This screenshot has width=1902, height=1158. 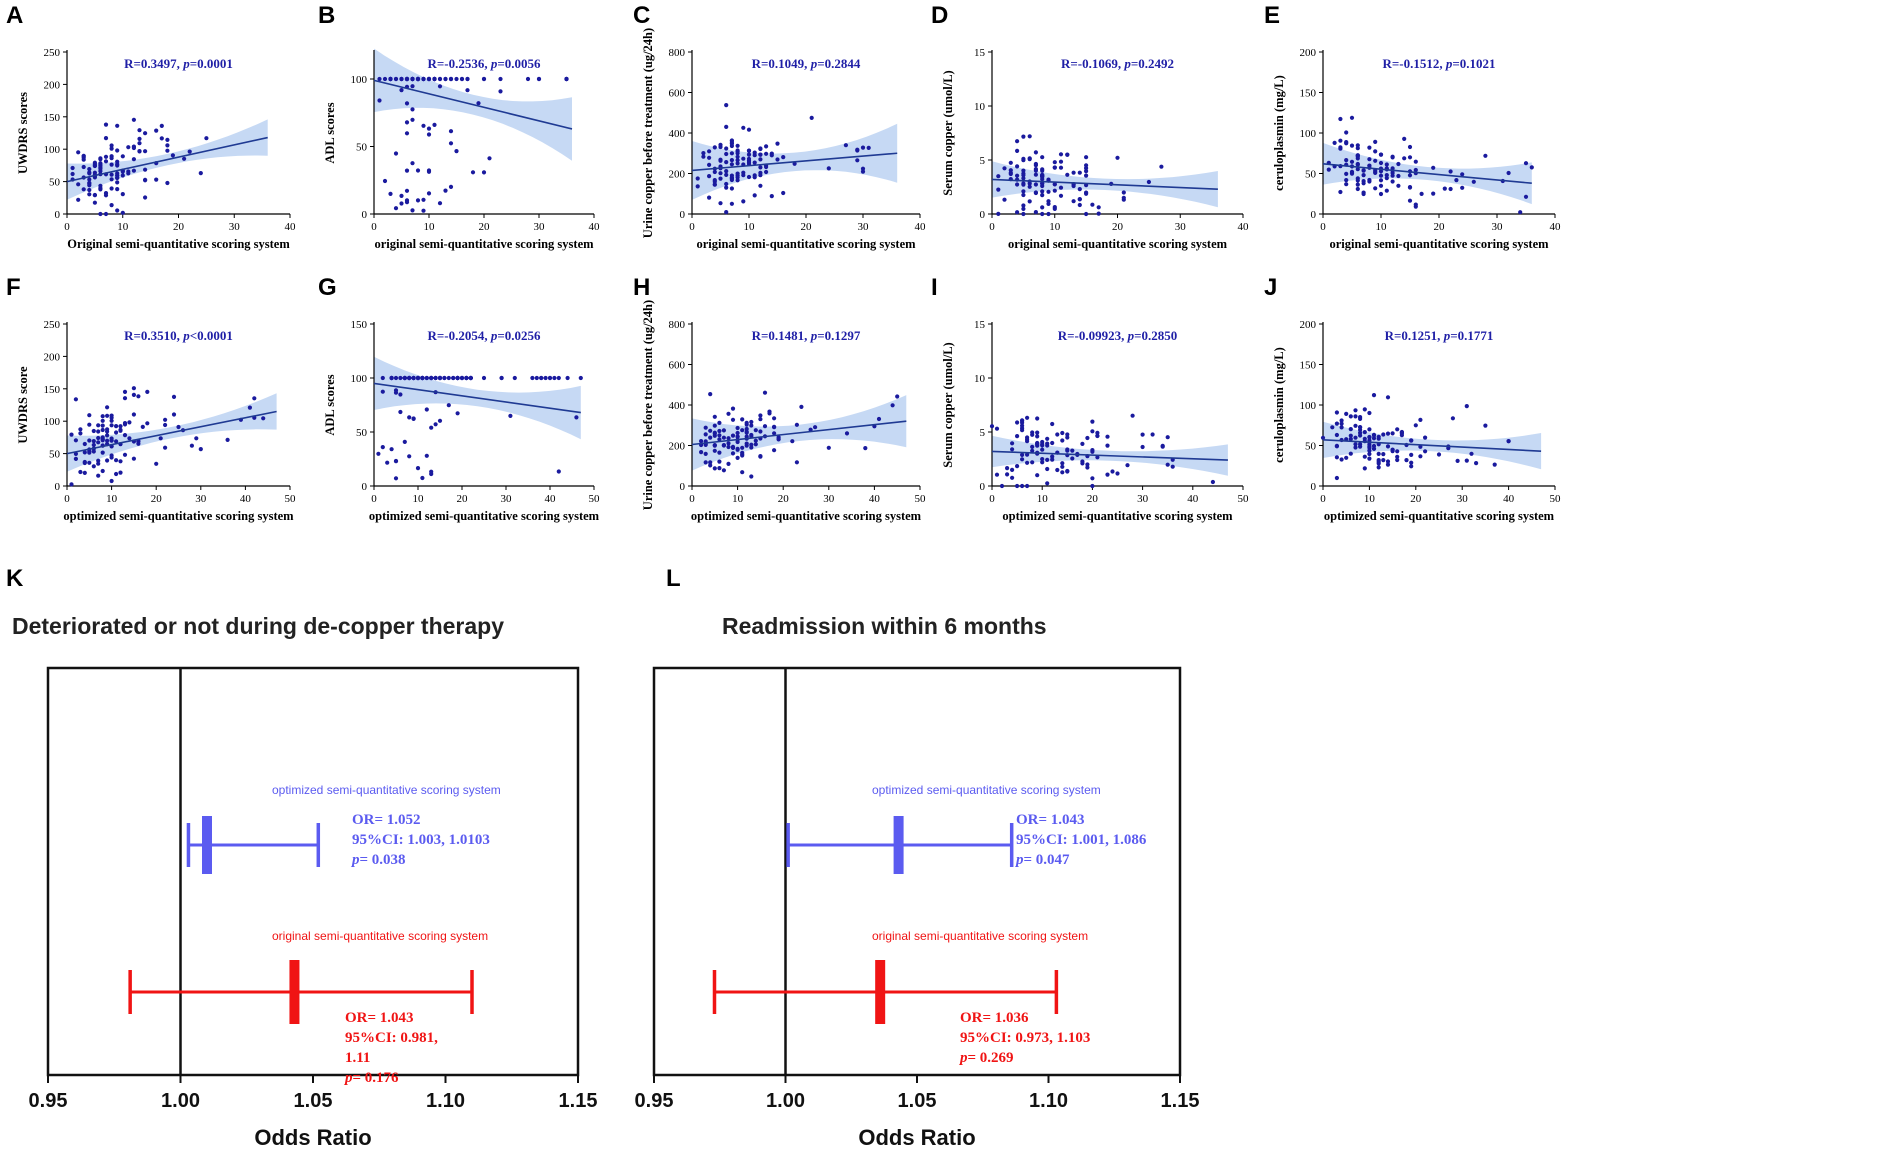 I want to click on panel-label: K, so click(x=15, y=578).